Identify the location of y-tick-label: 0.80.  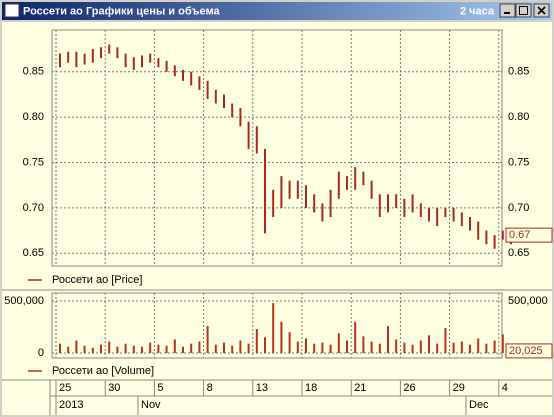
(33, 117).